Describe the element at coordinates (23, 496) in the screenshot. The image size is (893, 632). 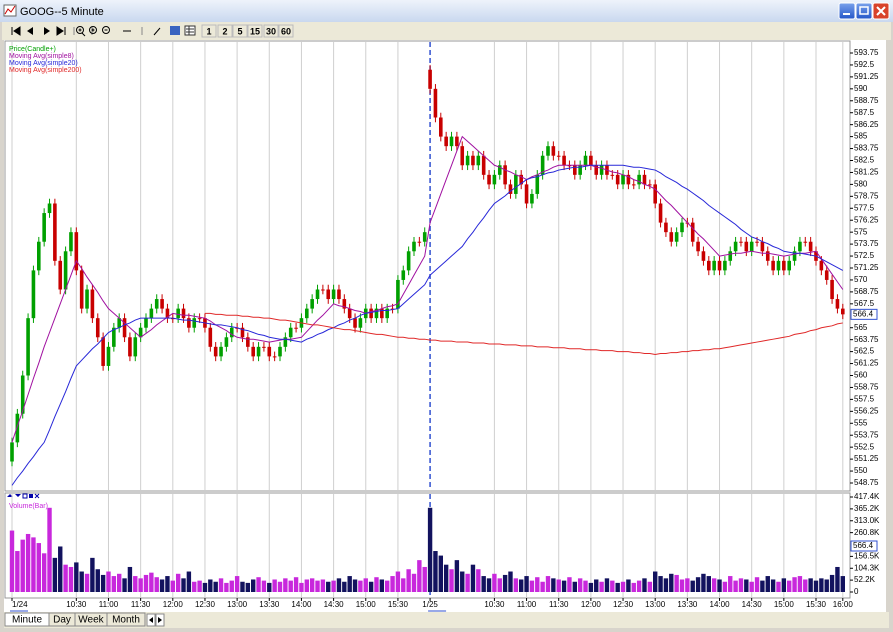
I see `pane-controls` at that location.